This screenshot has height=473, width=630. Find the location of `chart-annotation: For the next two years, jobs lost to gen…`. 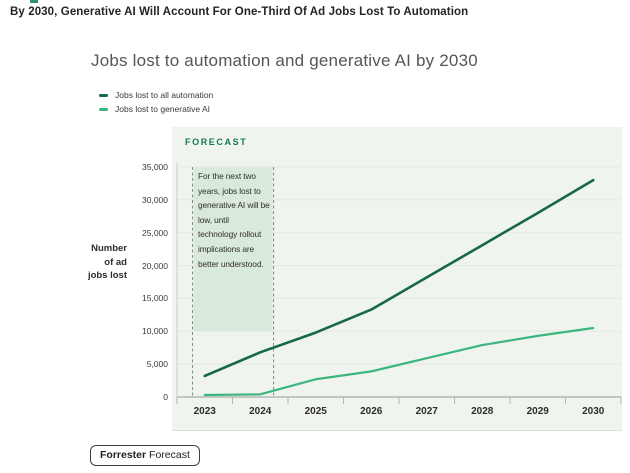

chart-annotation: For the next two years, jobs lost to gen… is located at coordinates (234, 220).